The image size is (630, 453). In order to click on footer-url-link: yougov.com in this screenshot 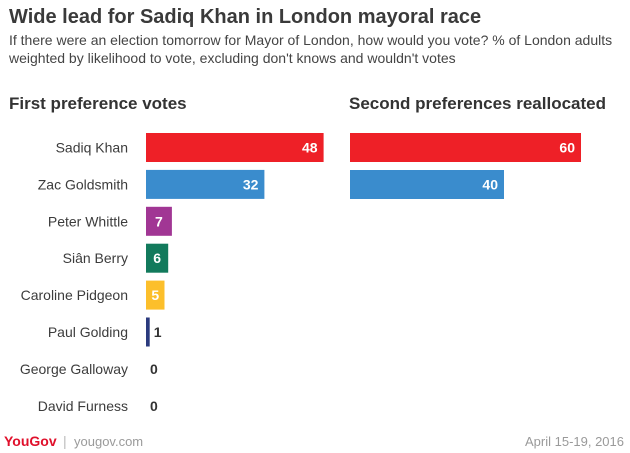, I will do `click(109, 441)`.